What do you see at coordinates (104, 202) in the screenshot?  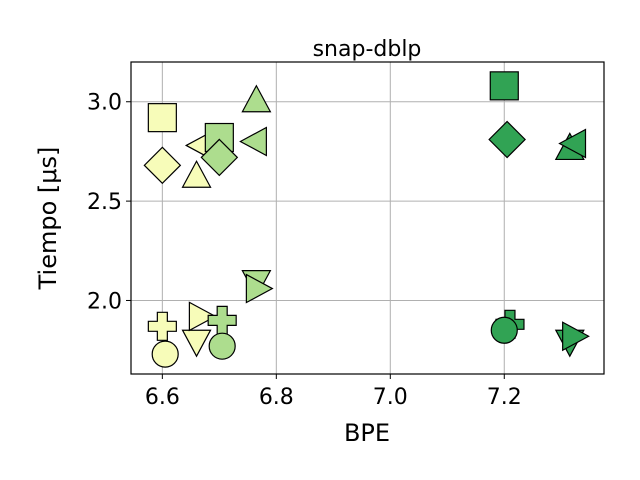 I see `y-tick-label: 2.5` at bounding box center [104, 202].